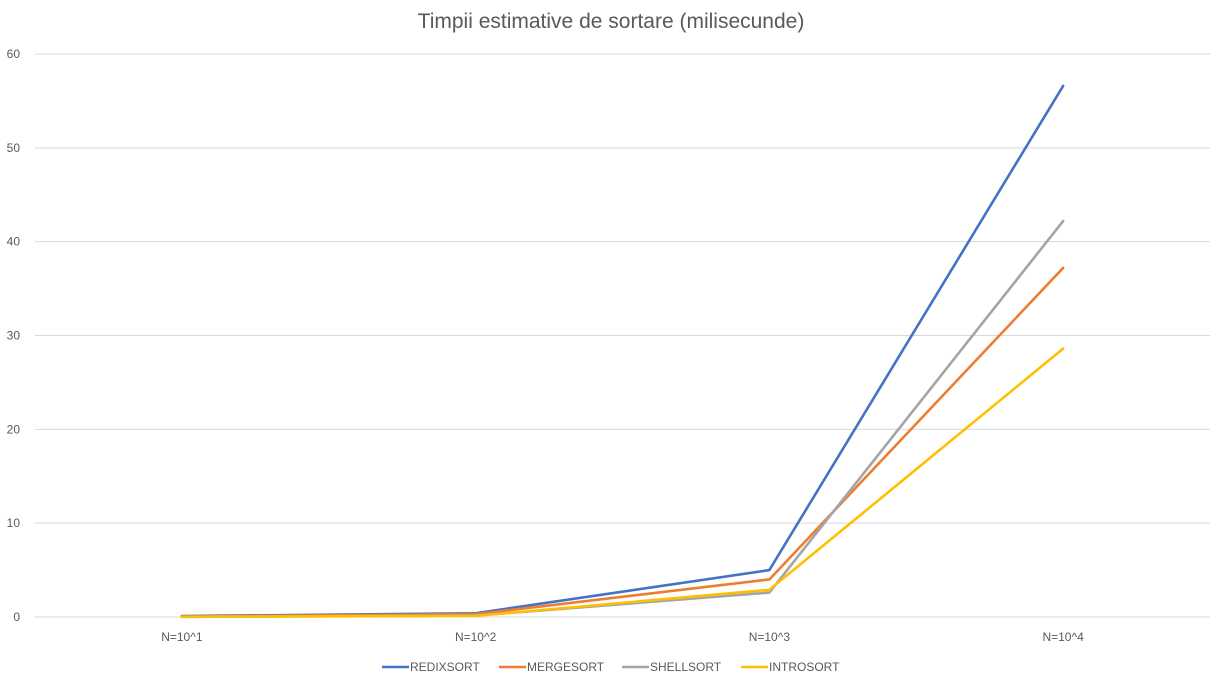 The width and height of the screenshot is (1222, 691). I want to click on x-tick-label: N=10^2, so click(476, 637).